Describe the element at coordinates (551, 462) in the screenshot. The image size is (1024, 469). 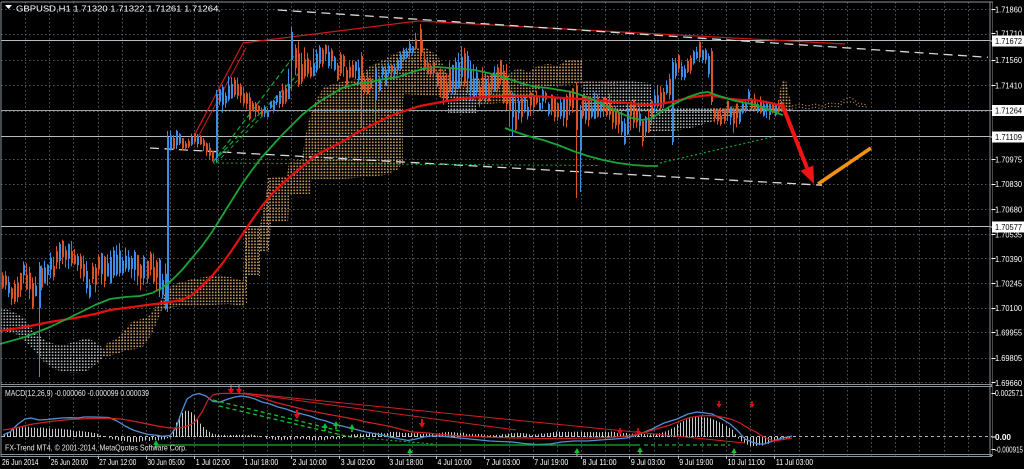
I see `svg-text: 7 Jul 19:00` at that location.